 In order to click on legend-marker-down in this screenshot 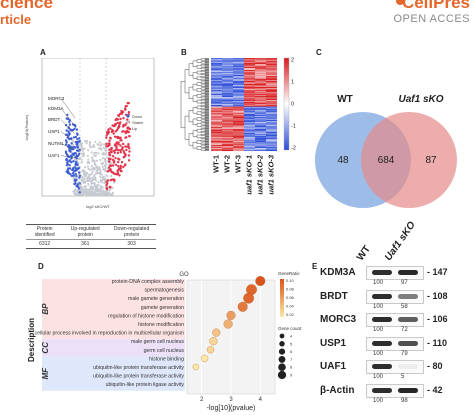, I will do `click(128, 116)`.